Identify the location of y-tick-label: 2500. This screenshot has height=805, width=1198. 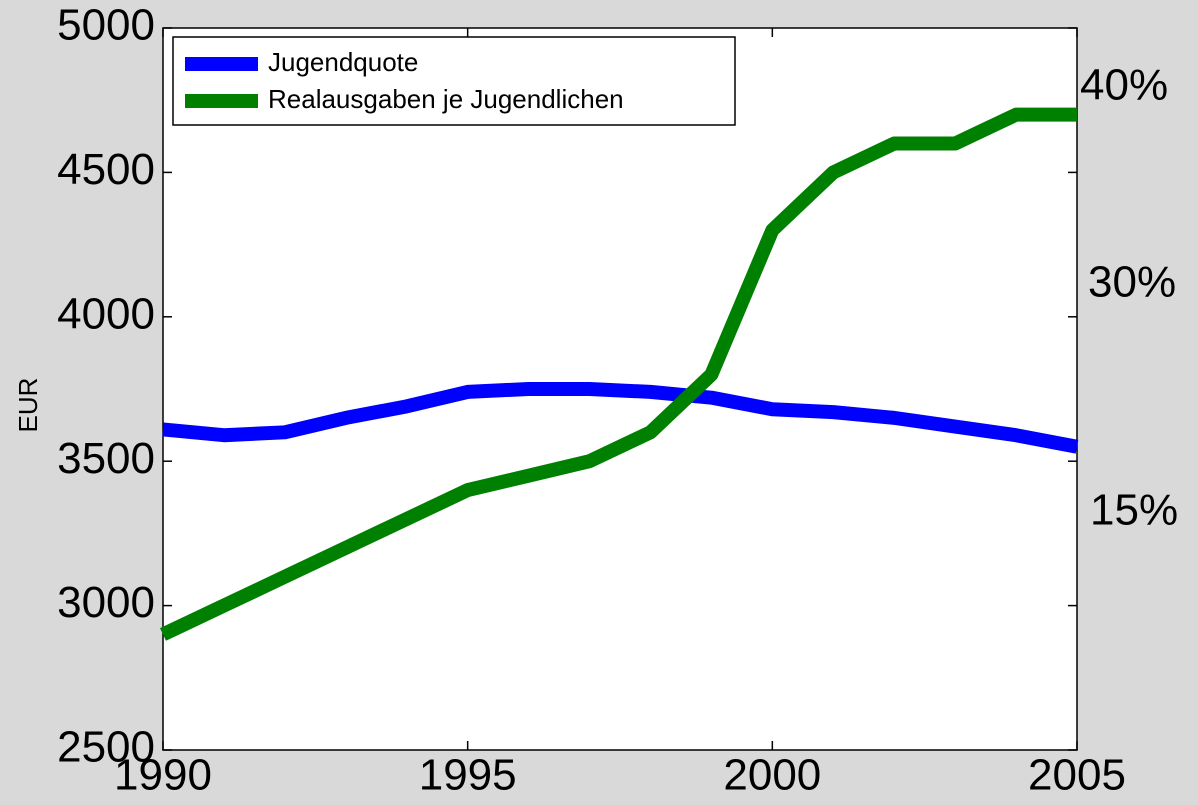
(106, 747).